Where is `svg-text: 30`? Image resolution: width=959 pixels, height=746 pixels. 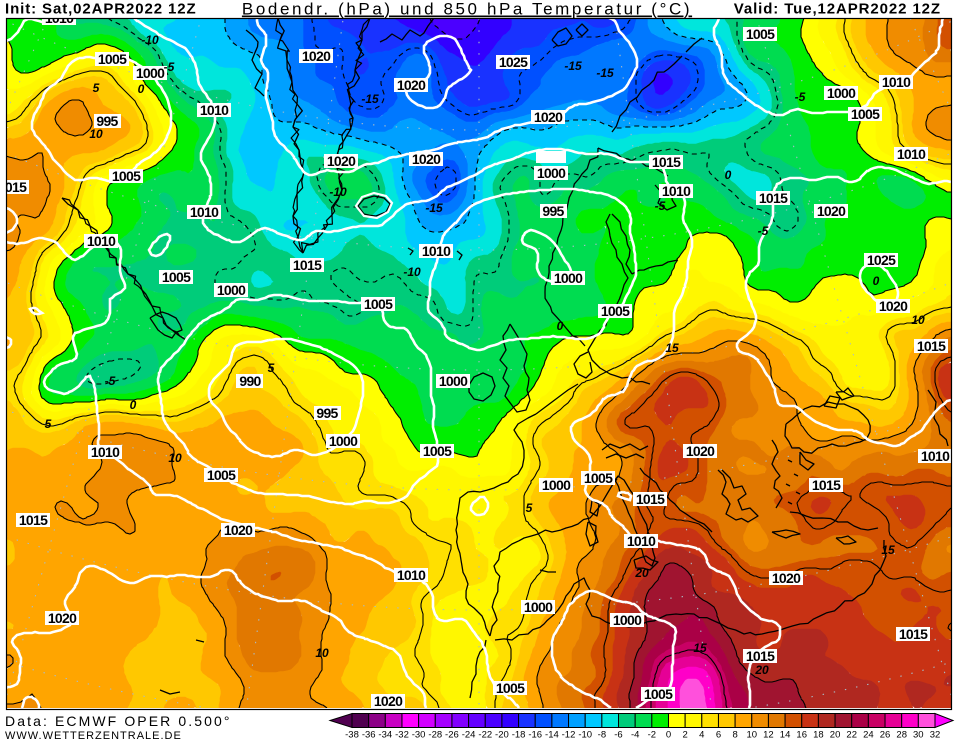 svg-text: 30 is located at coordinates (918, 735).